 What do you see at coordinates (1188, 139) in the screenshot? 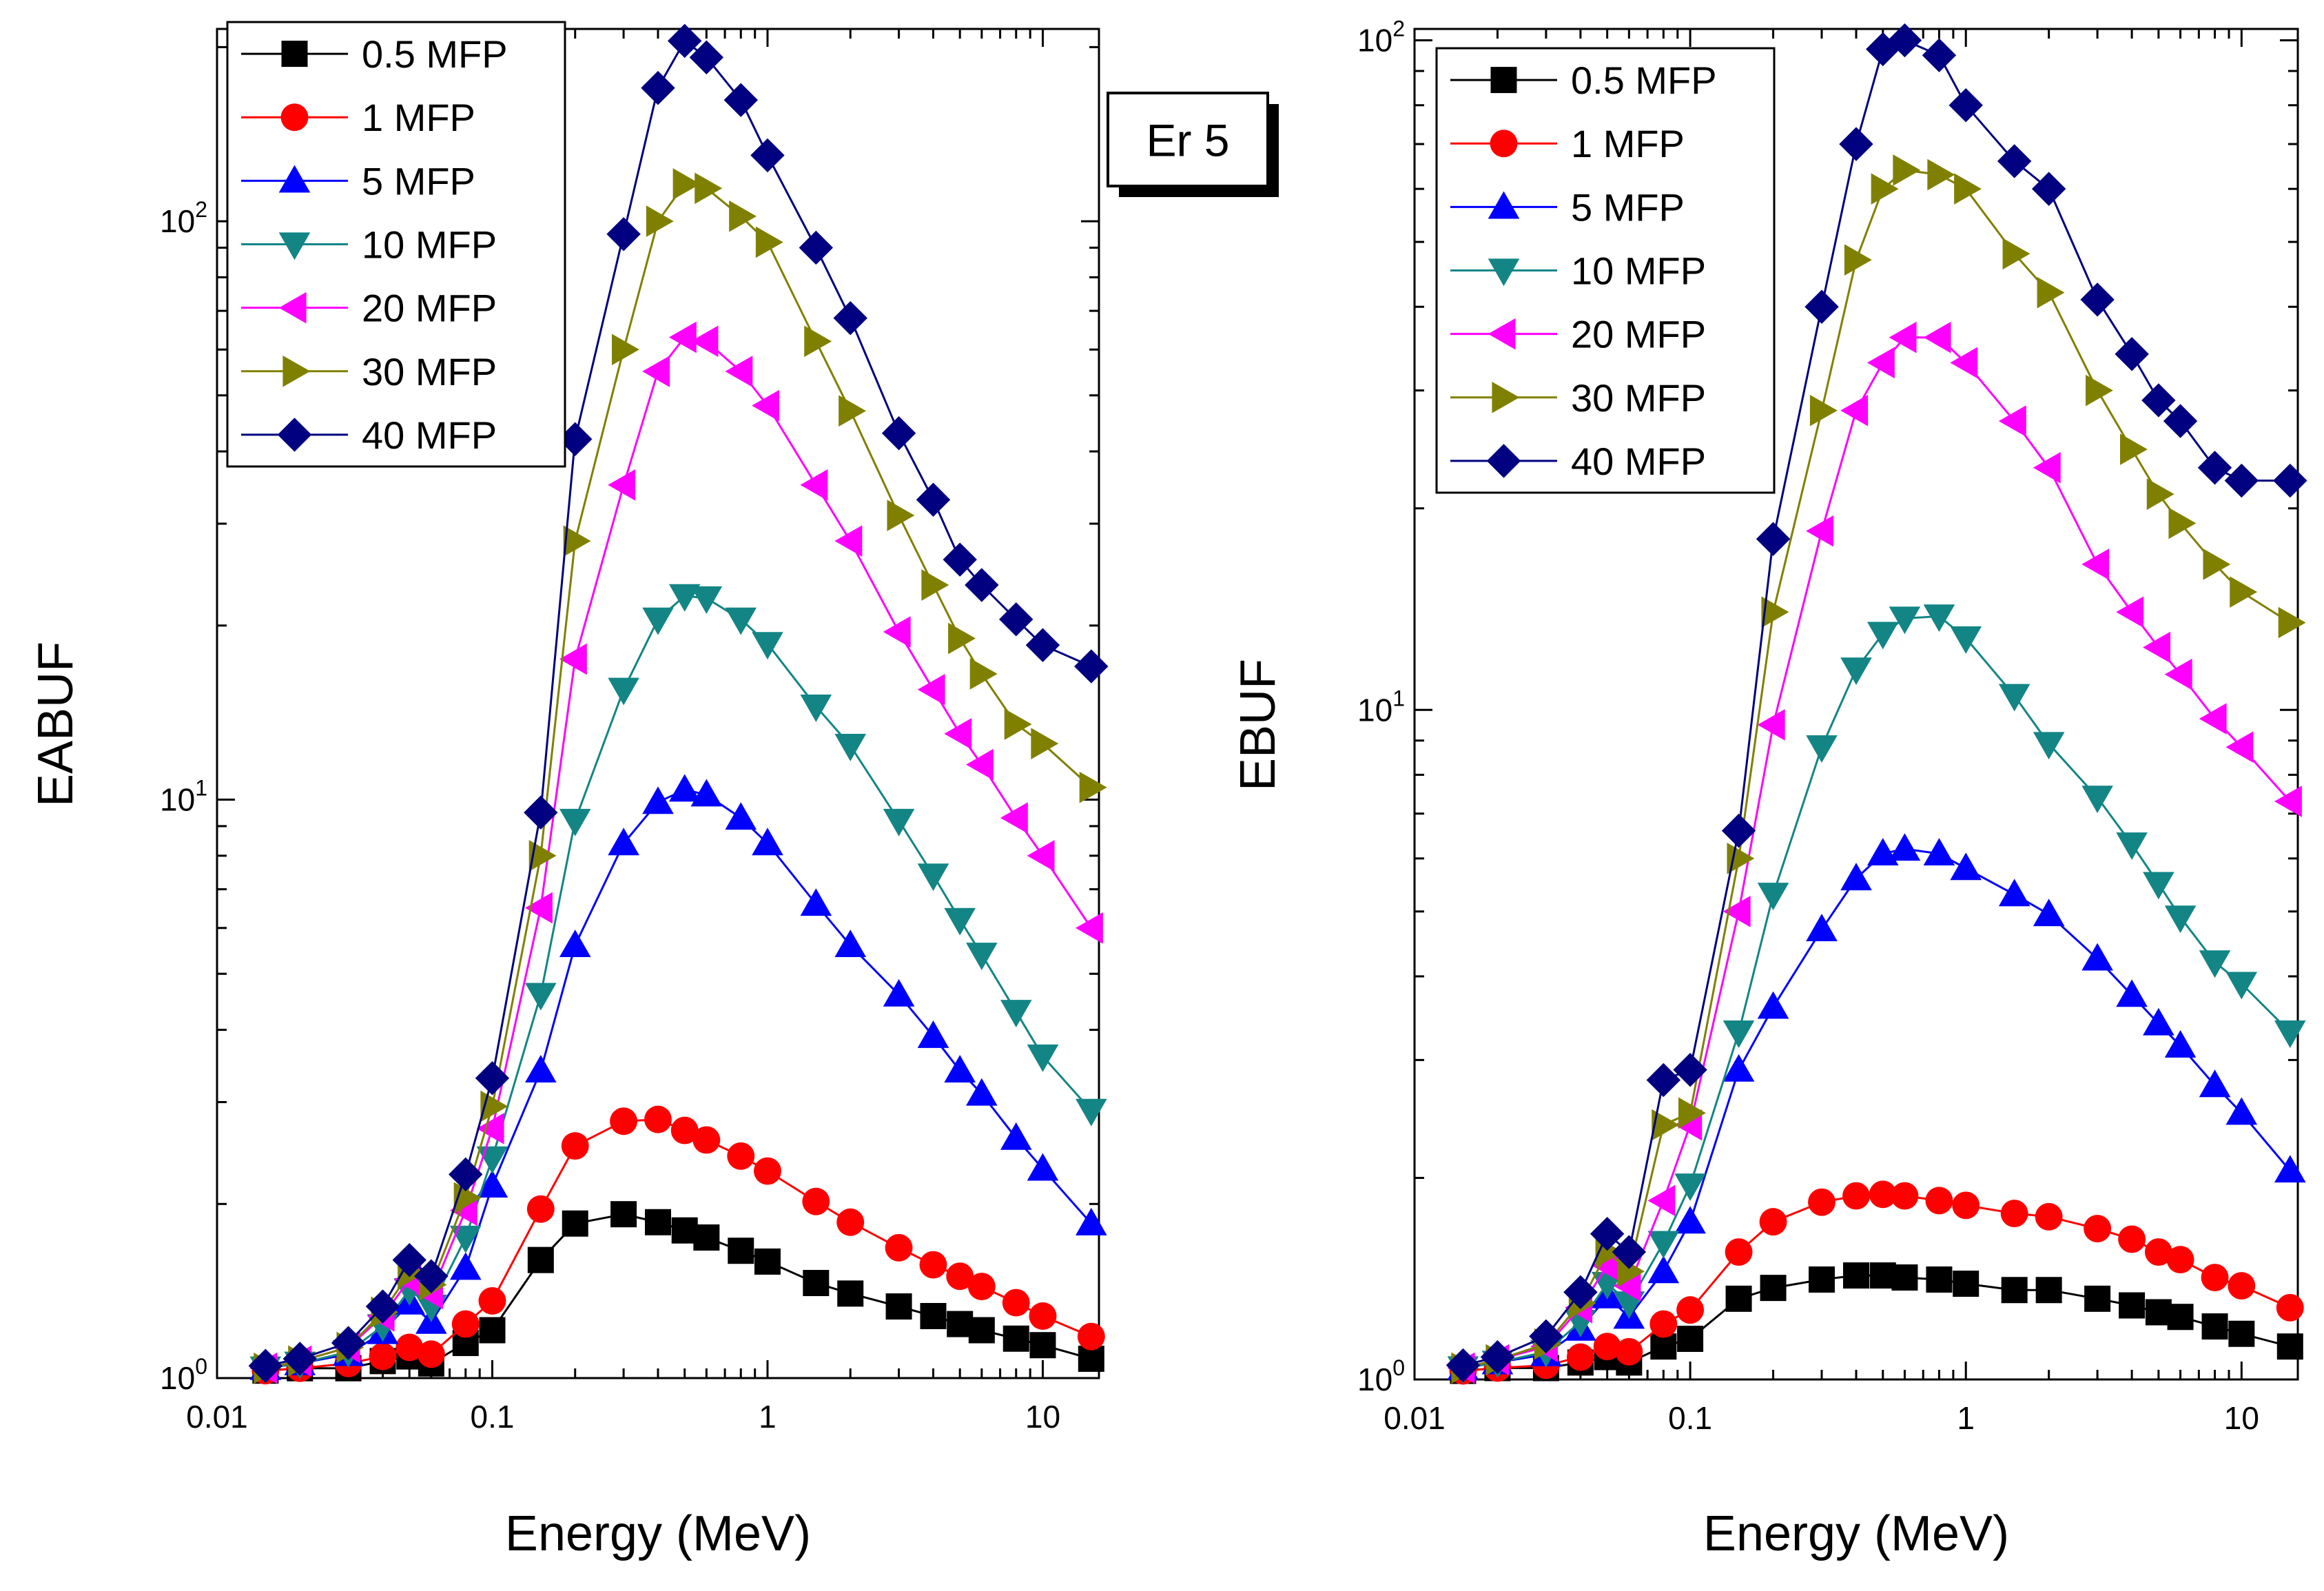
I see `annotation-box` at bounding box center [1188, 139].